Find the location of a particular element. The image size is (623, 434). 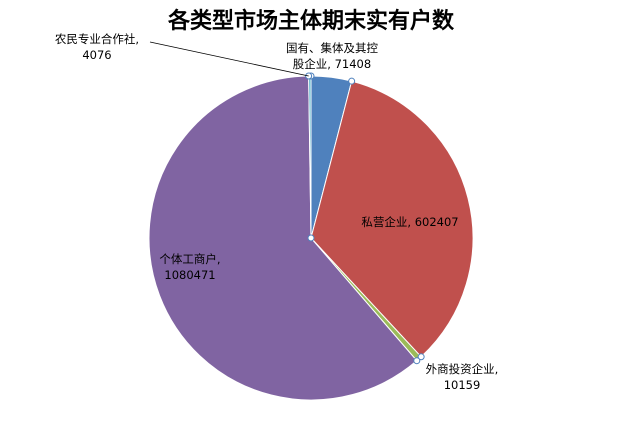

data-label-line: 农民专业合作社, is located at coordinates (97, 39).